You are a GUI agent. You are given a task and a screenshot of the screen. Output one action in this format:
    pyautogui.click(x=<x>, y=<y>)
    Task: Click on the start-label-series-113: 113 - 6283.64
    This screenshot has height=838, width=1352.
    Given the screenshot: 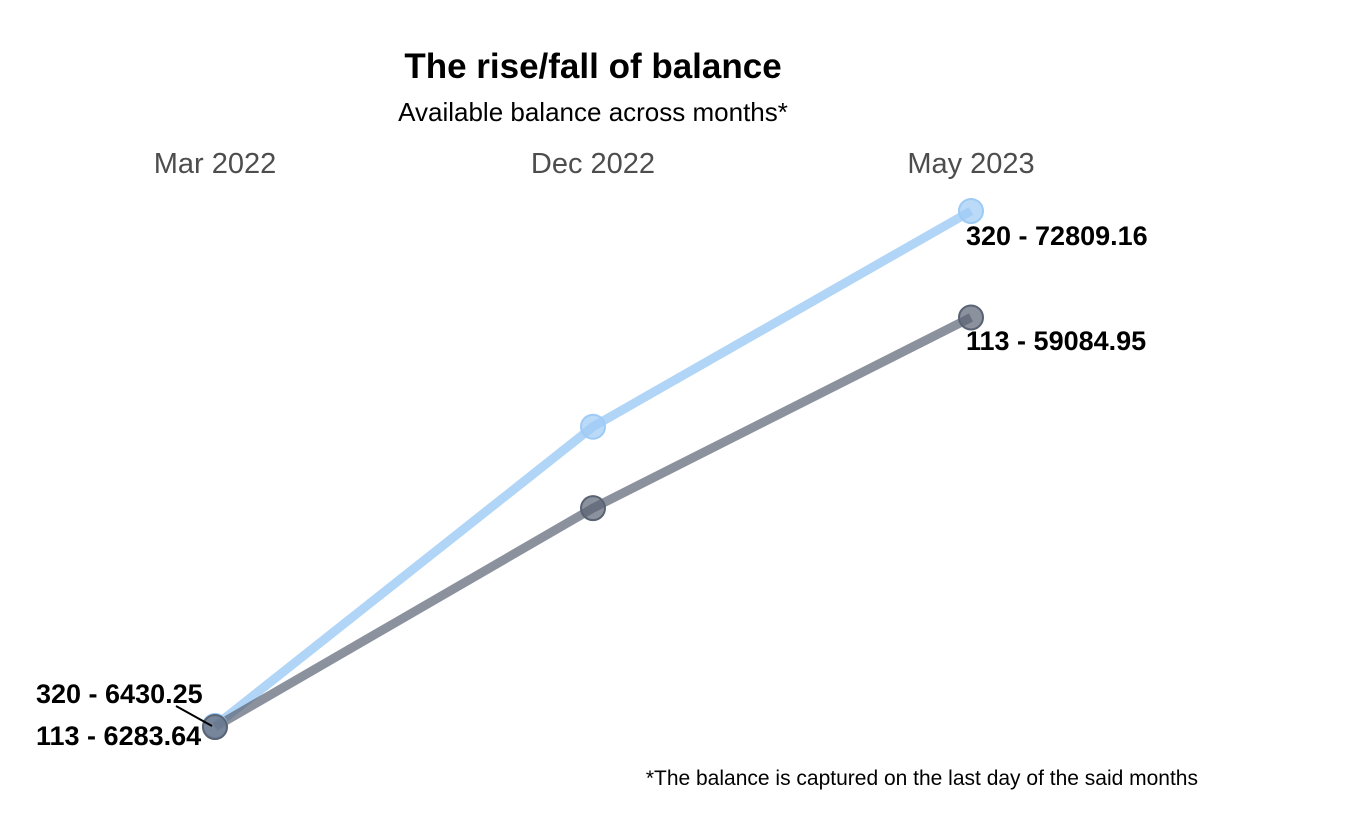 What is the action you would take?
    pyautogui.click(x=118, y=736)
    